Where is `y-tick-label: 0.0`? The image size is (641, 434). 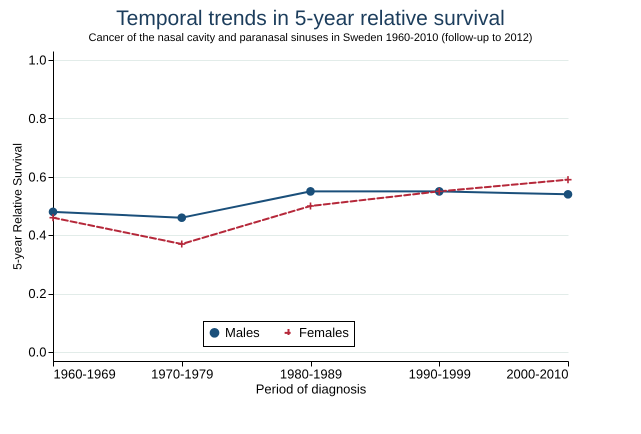 y-tick-label: 0.0 is located at coordinates (37, 352).